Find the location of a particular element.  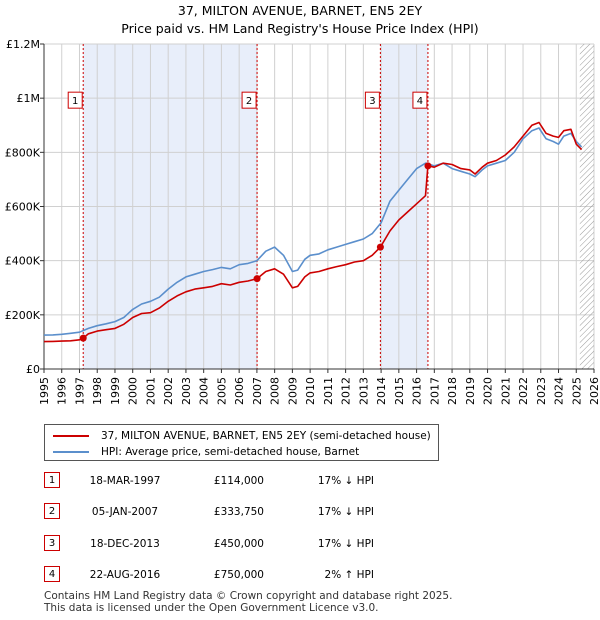

sale-price: £114,000 is located at coordinates (238, 481).